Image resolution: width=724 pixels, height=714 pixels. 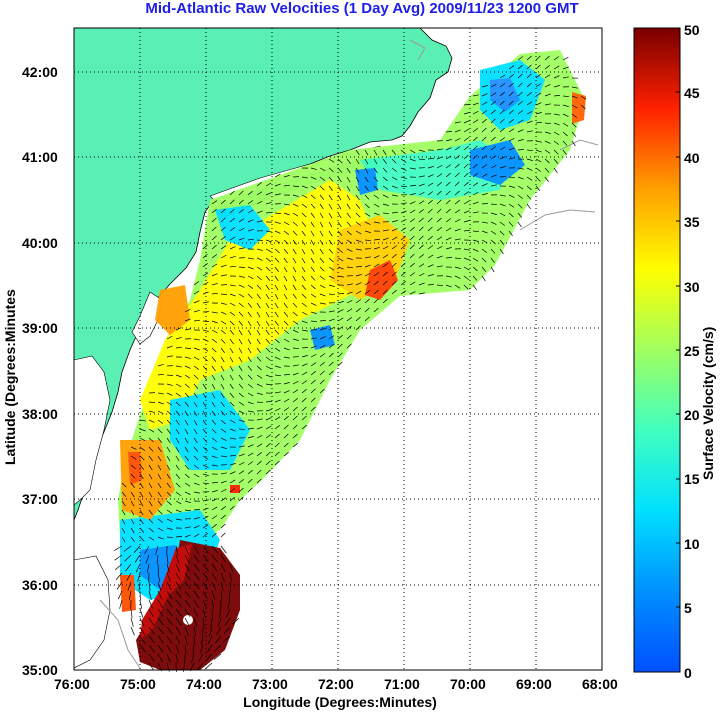 What do you see at coordinates (270, 684) in the screenshot?
I see `x-tick-label: 73:00` at bounding box center [270, 684].